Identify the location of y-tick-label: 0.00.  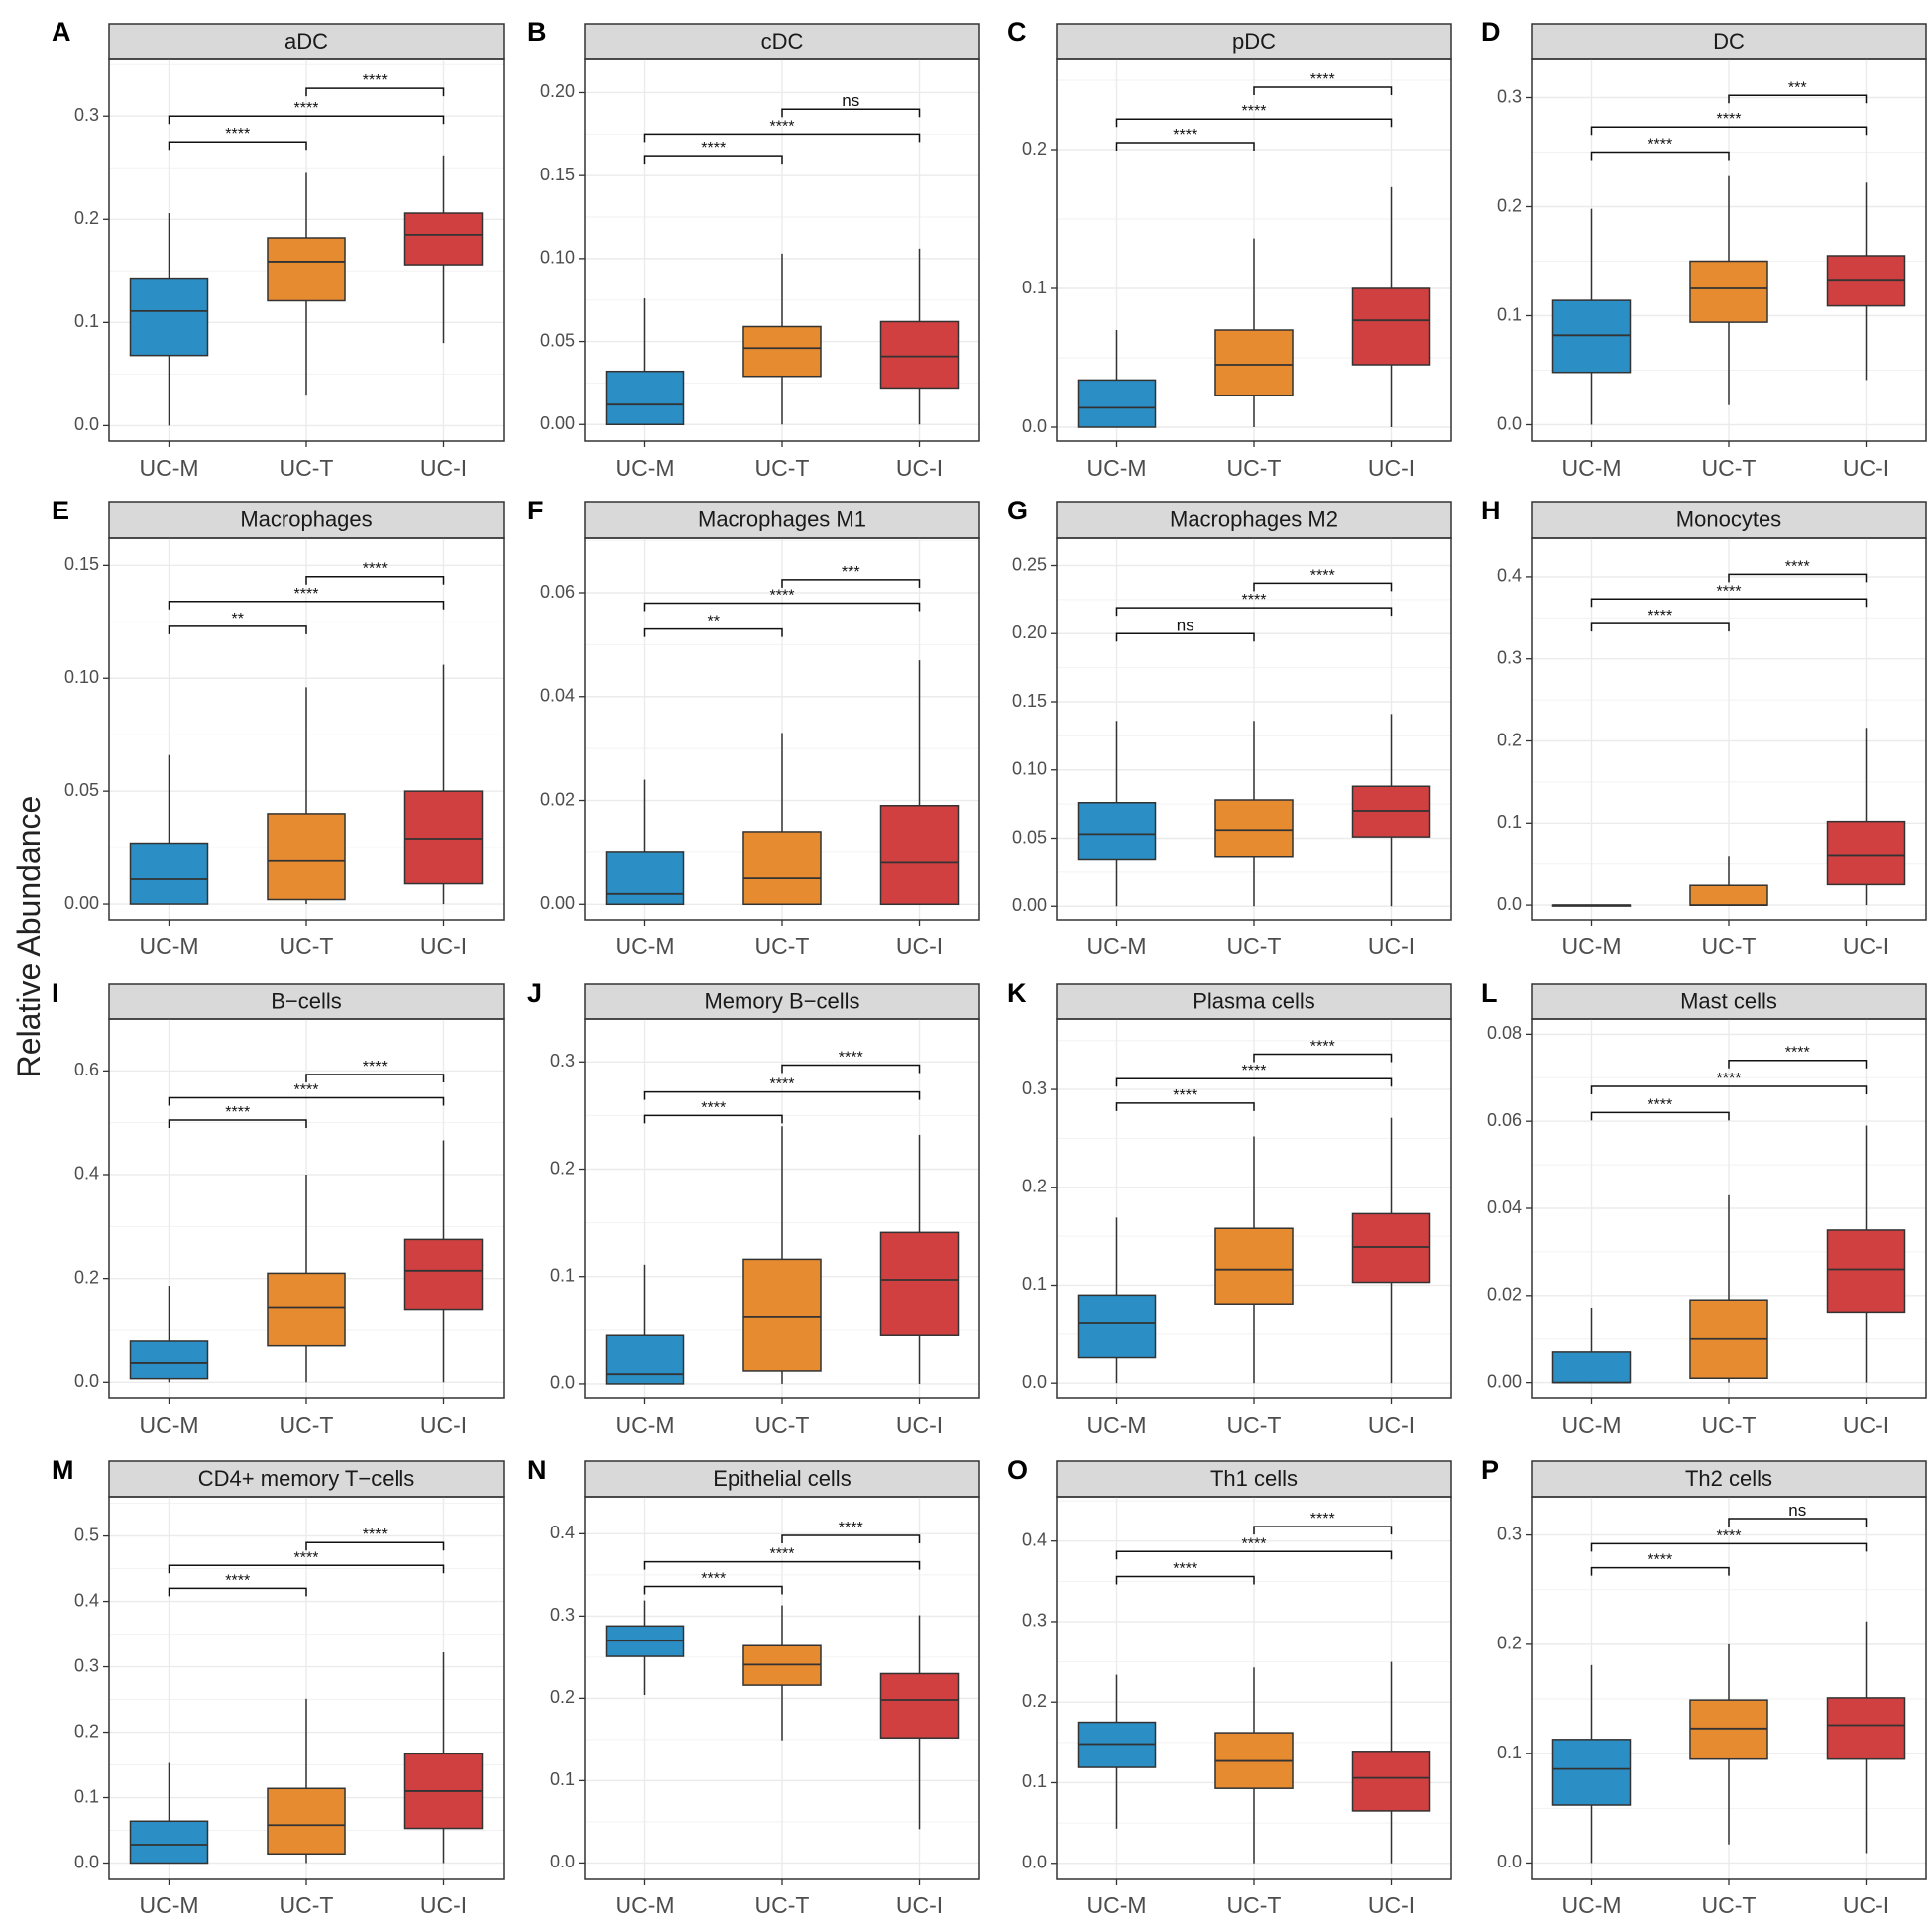
(1029, 905).